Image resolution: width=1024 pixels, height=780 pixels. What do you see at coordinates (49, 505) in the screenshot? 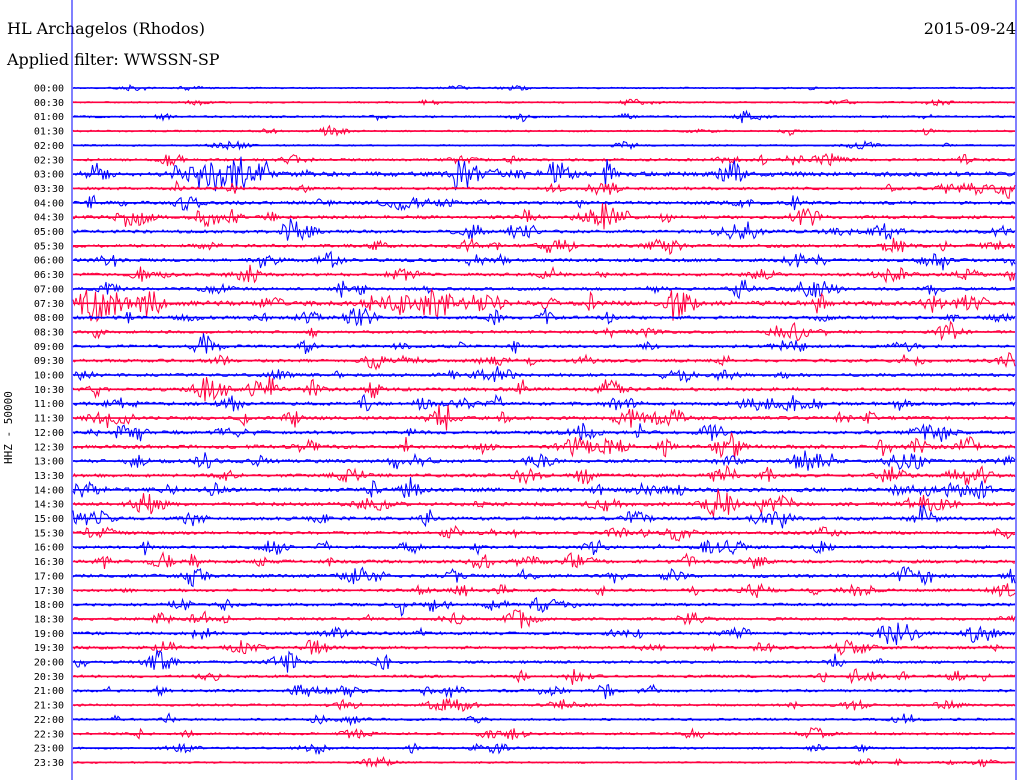
I see `tick-label-1430: 14:30` at bounding box center [49, 505].